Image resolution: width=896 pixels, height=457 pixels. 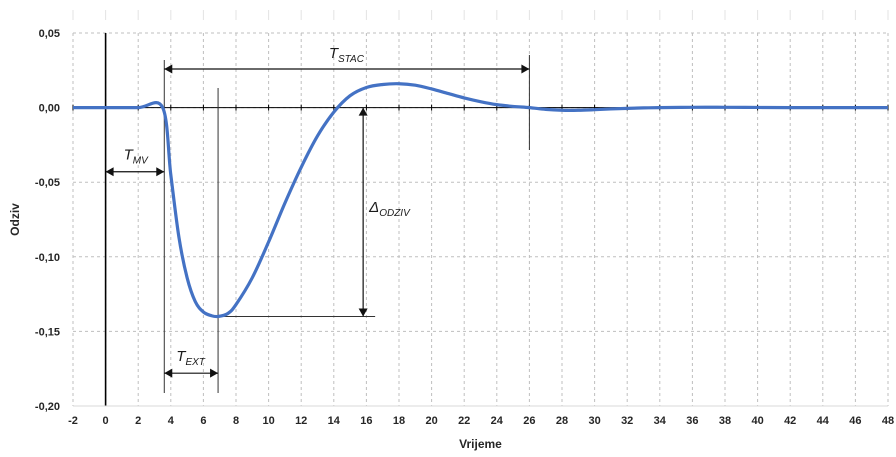 What do you see at coordinates (562, 421) in the screenshot?
I see `x-tick-label: 28` at bounding box center [562, 421].